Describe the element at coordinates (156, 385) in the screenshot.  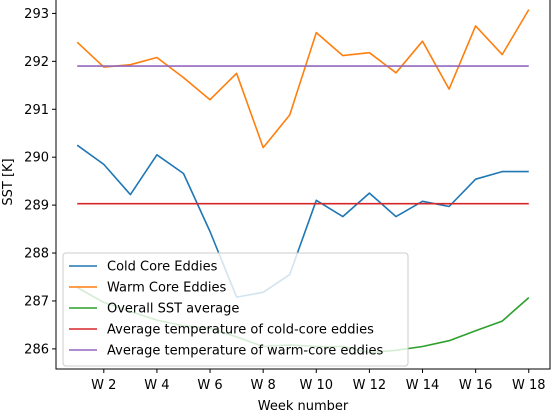
I see `x-tick-label: W 4` at that location.